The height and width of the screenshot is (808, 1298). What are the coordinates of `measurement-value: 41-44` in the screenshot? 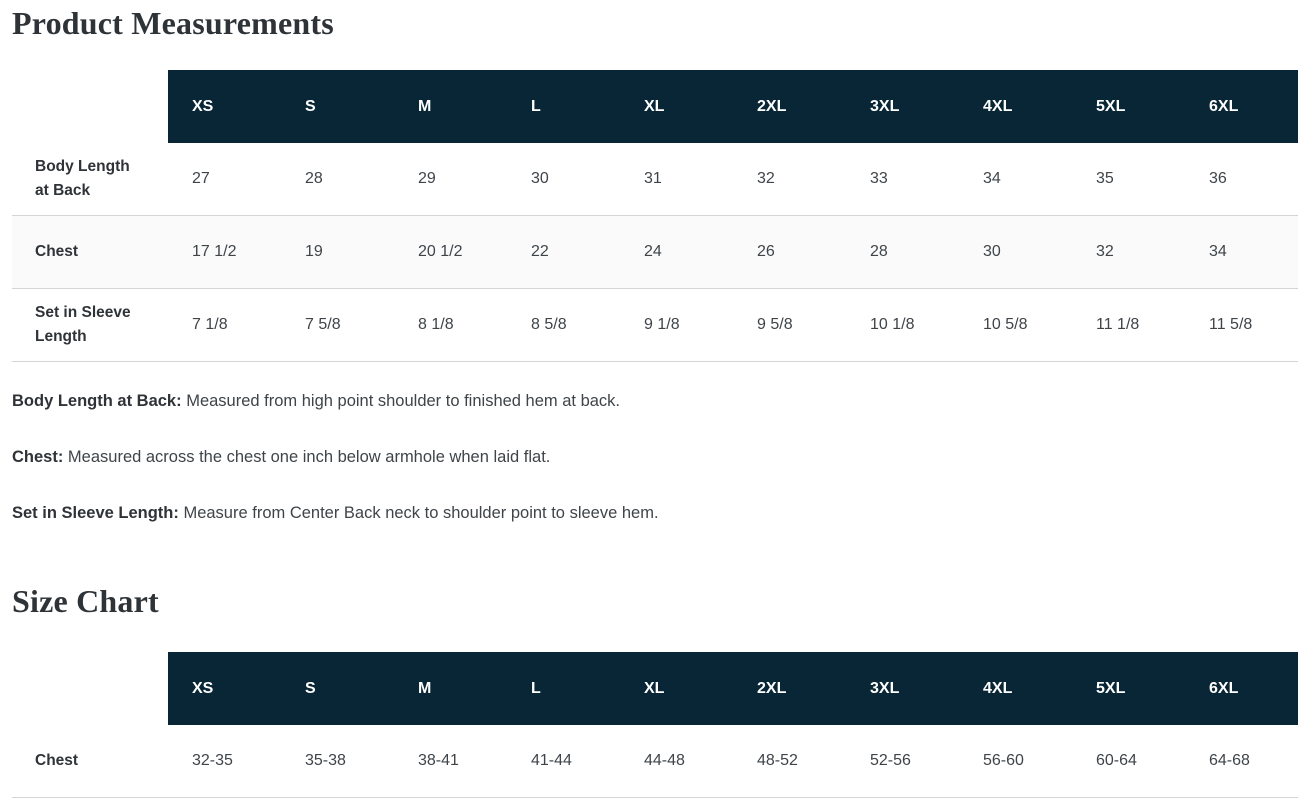 It's located at (551, 760).